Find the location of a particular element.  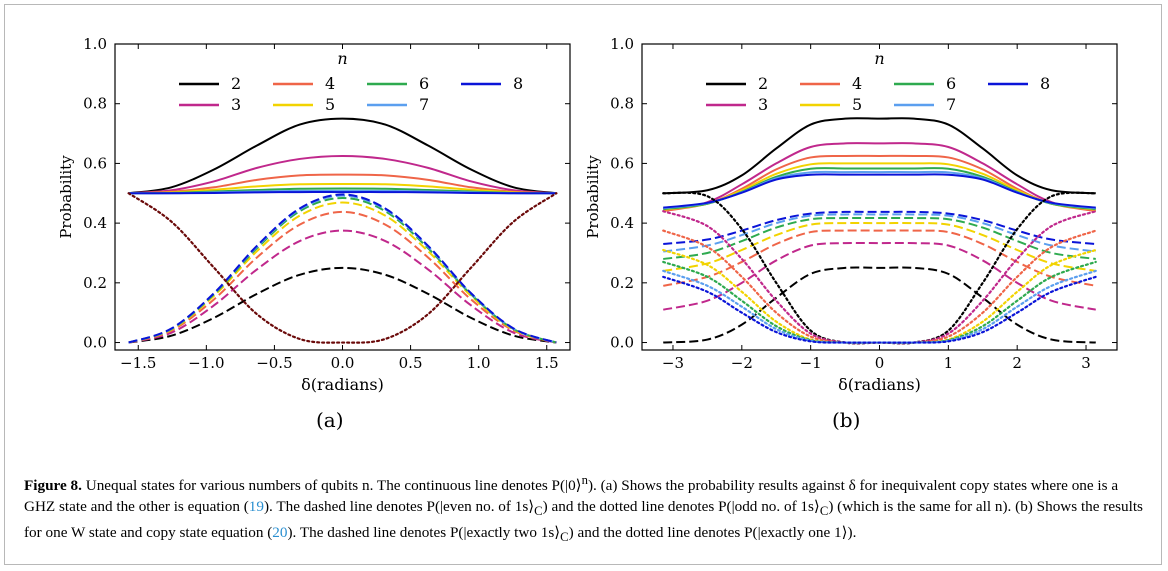

y-tick-label-b: 1.0 is located at coordinates (622, 44).